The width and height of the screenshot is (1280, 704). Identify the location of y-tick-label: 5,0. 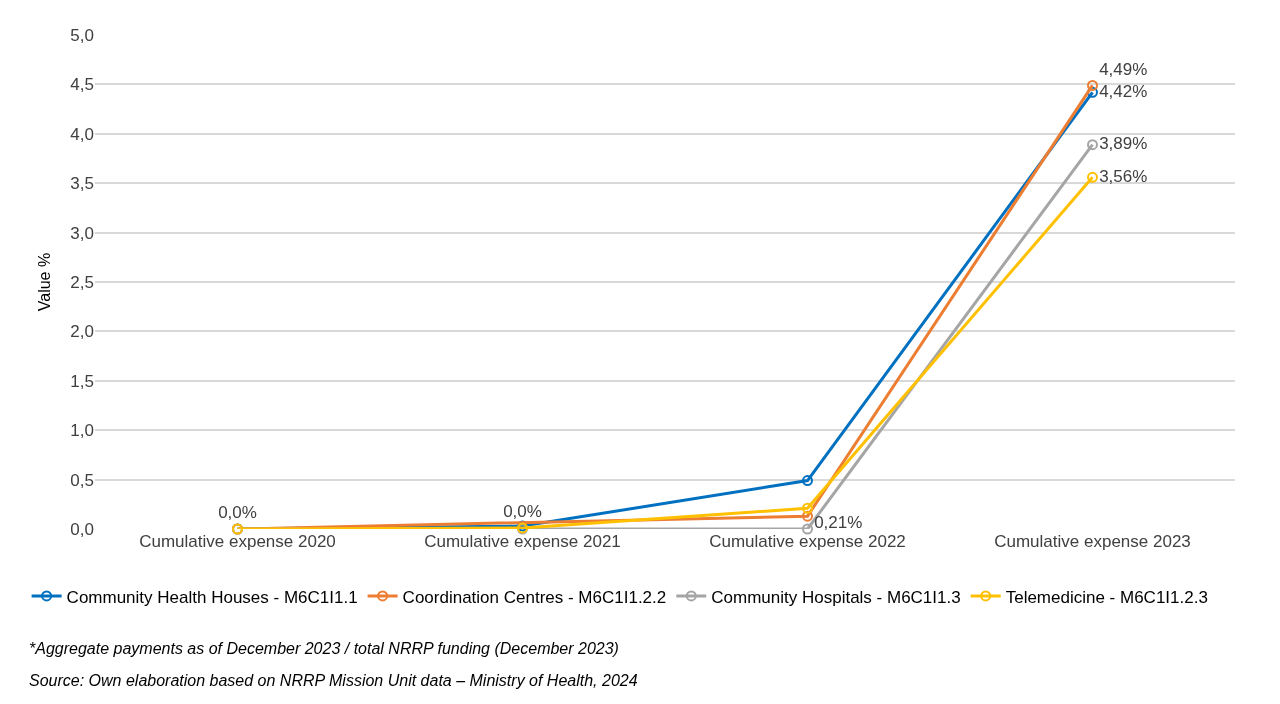
(82, 35).